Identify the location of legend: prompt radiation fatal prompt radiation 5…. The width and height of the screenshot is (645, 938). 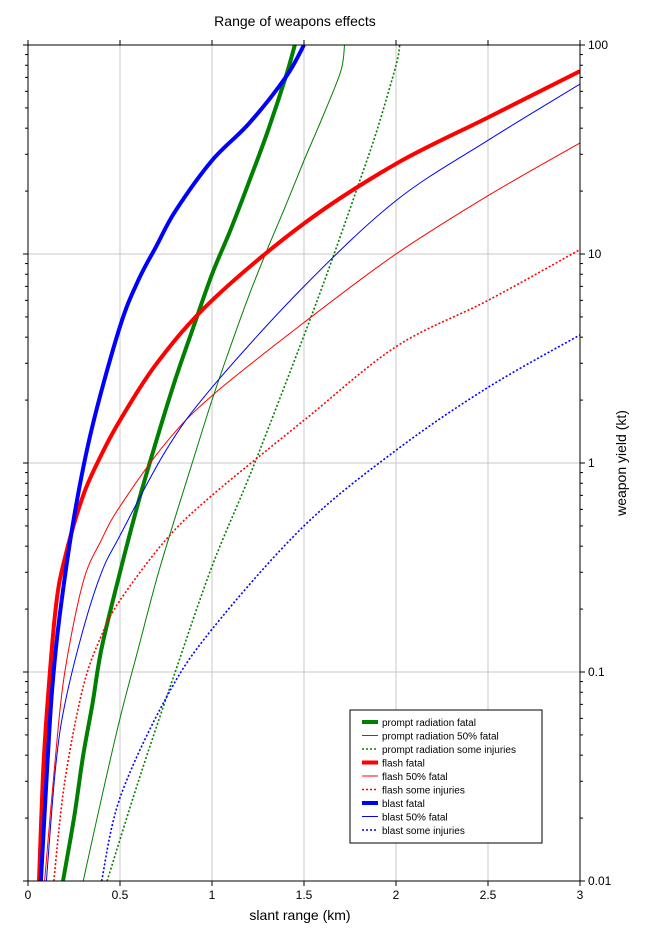
(446, 776).